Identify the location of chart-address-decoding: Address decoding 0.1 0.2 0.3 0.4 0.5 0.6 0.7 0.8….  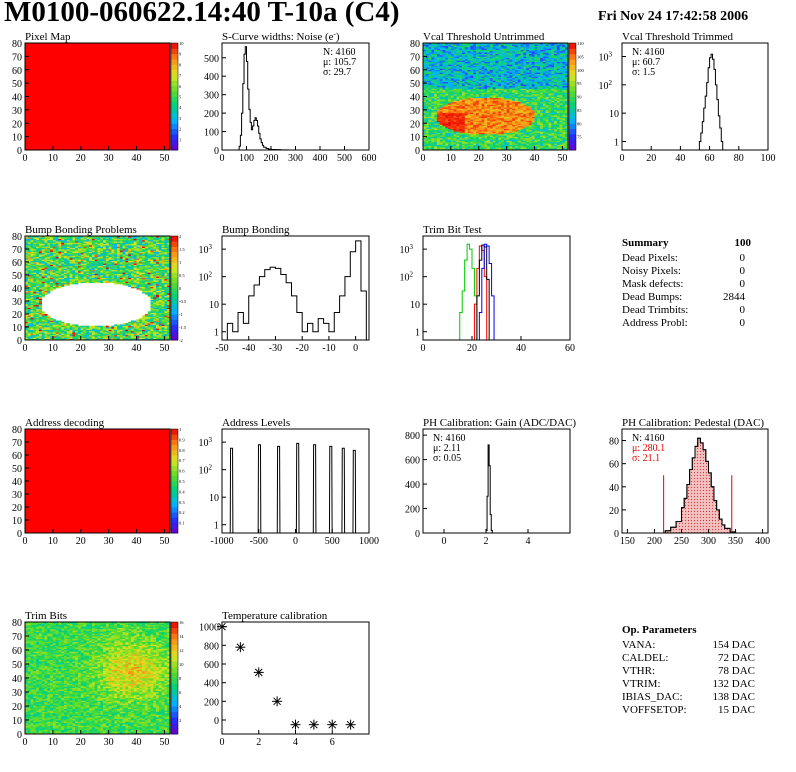
(98, 482).